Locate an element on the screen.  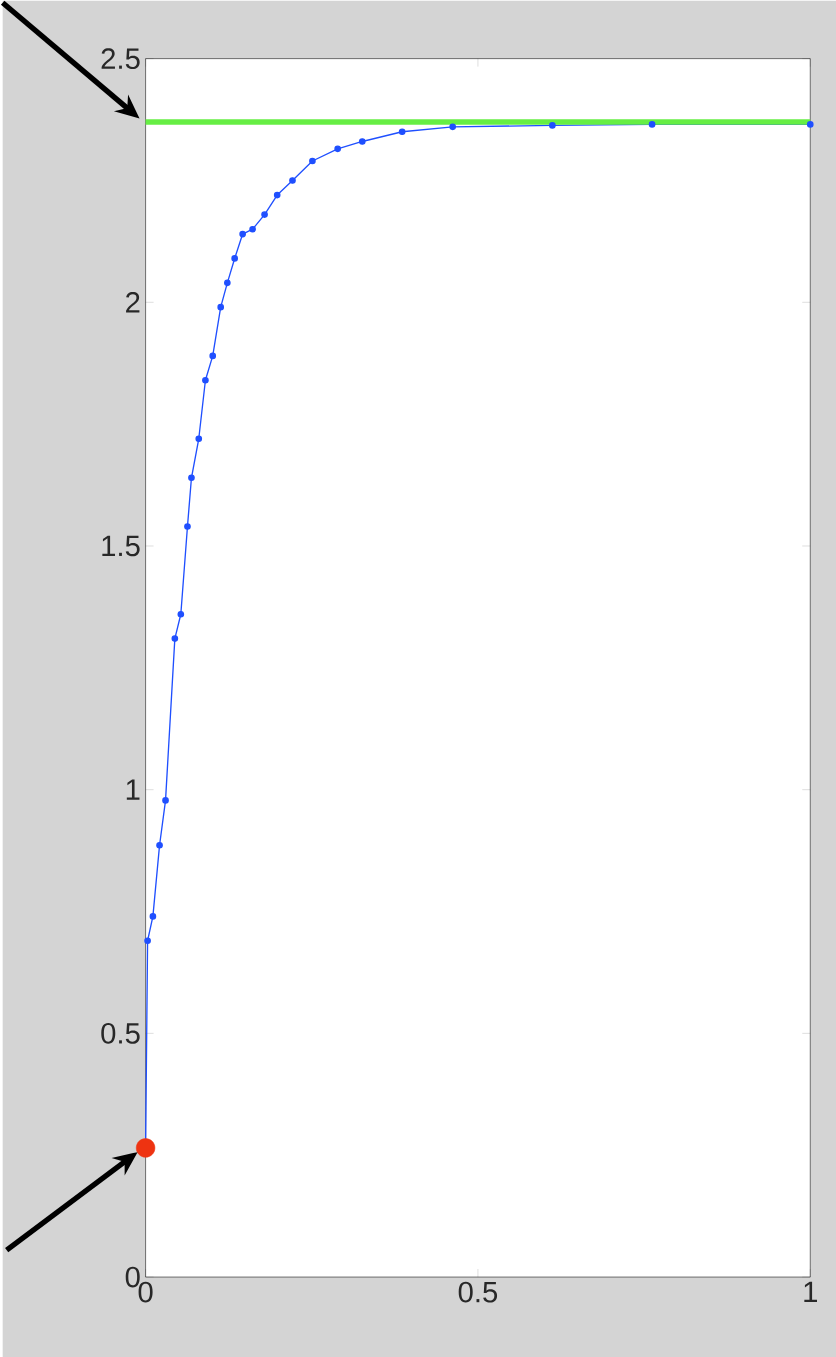
x-tick-label: 1 is located at coordinates (810, 1291).